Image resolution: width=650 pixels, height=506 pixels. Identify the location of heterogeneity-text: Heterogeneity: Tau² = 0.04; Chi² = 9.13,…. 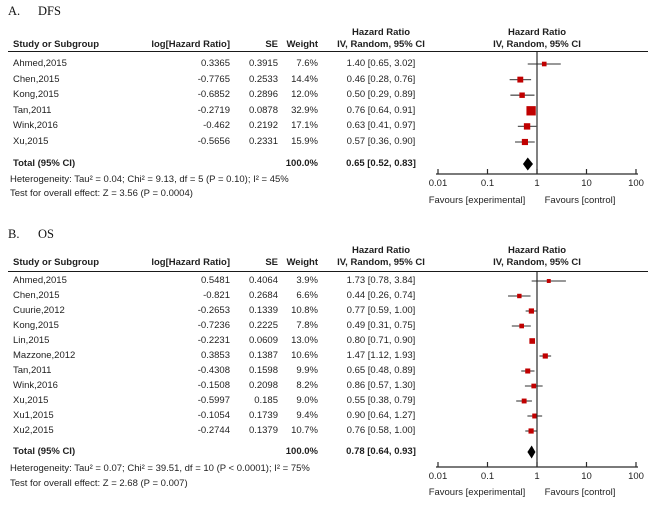
(149, 179).